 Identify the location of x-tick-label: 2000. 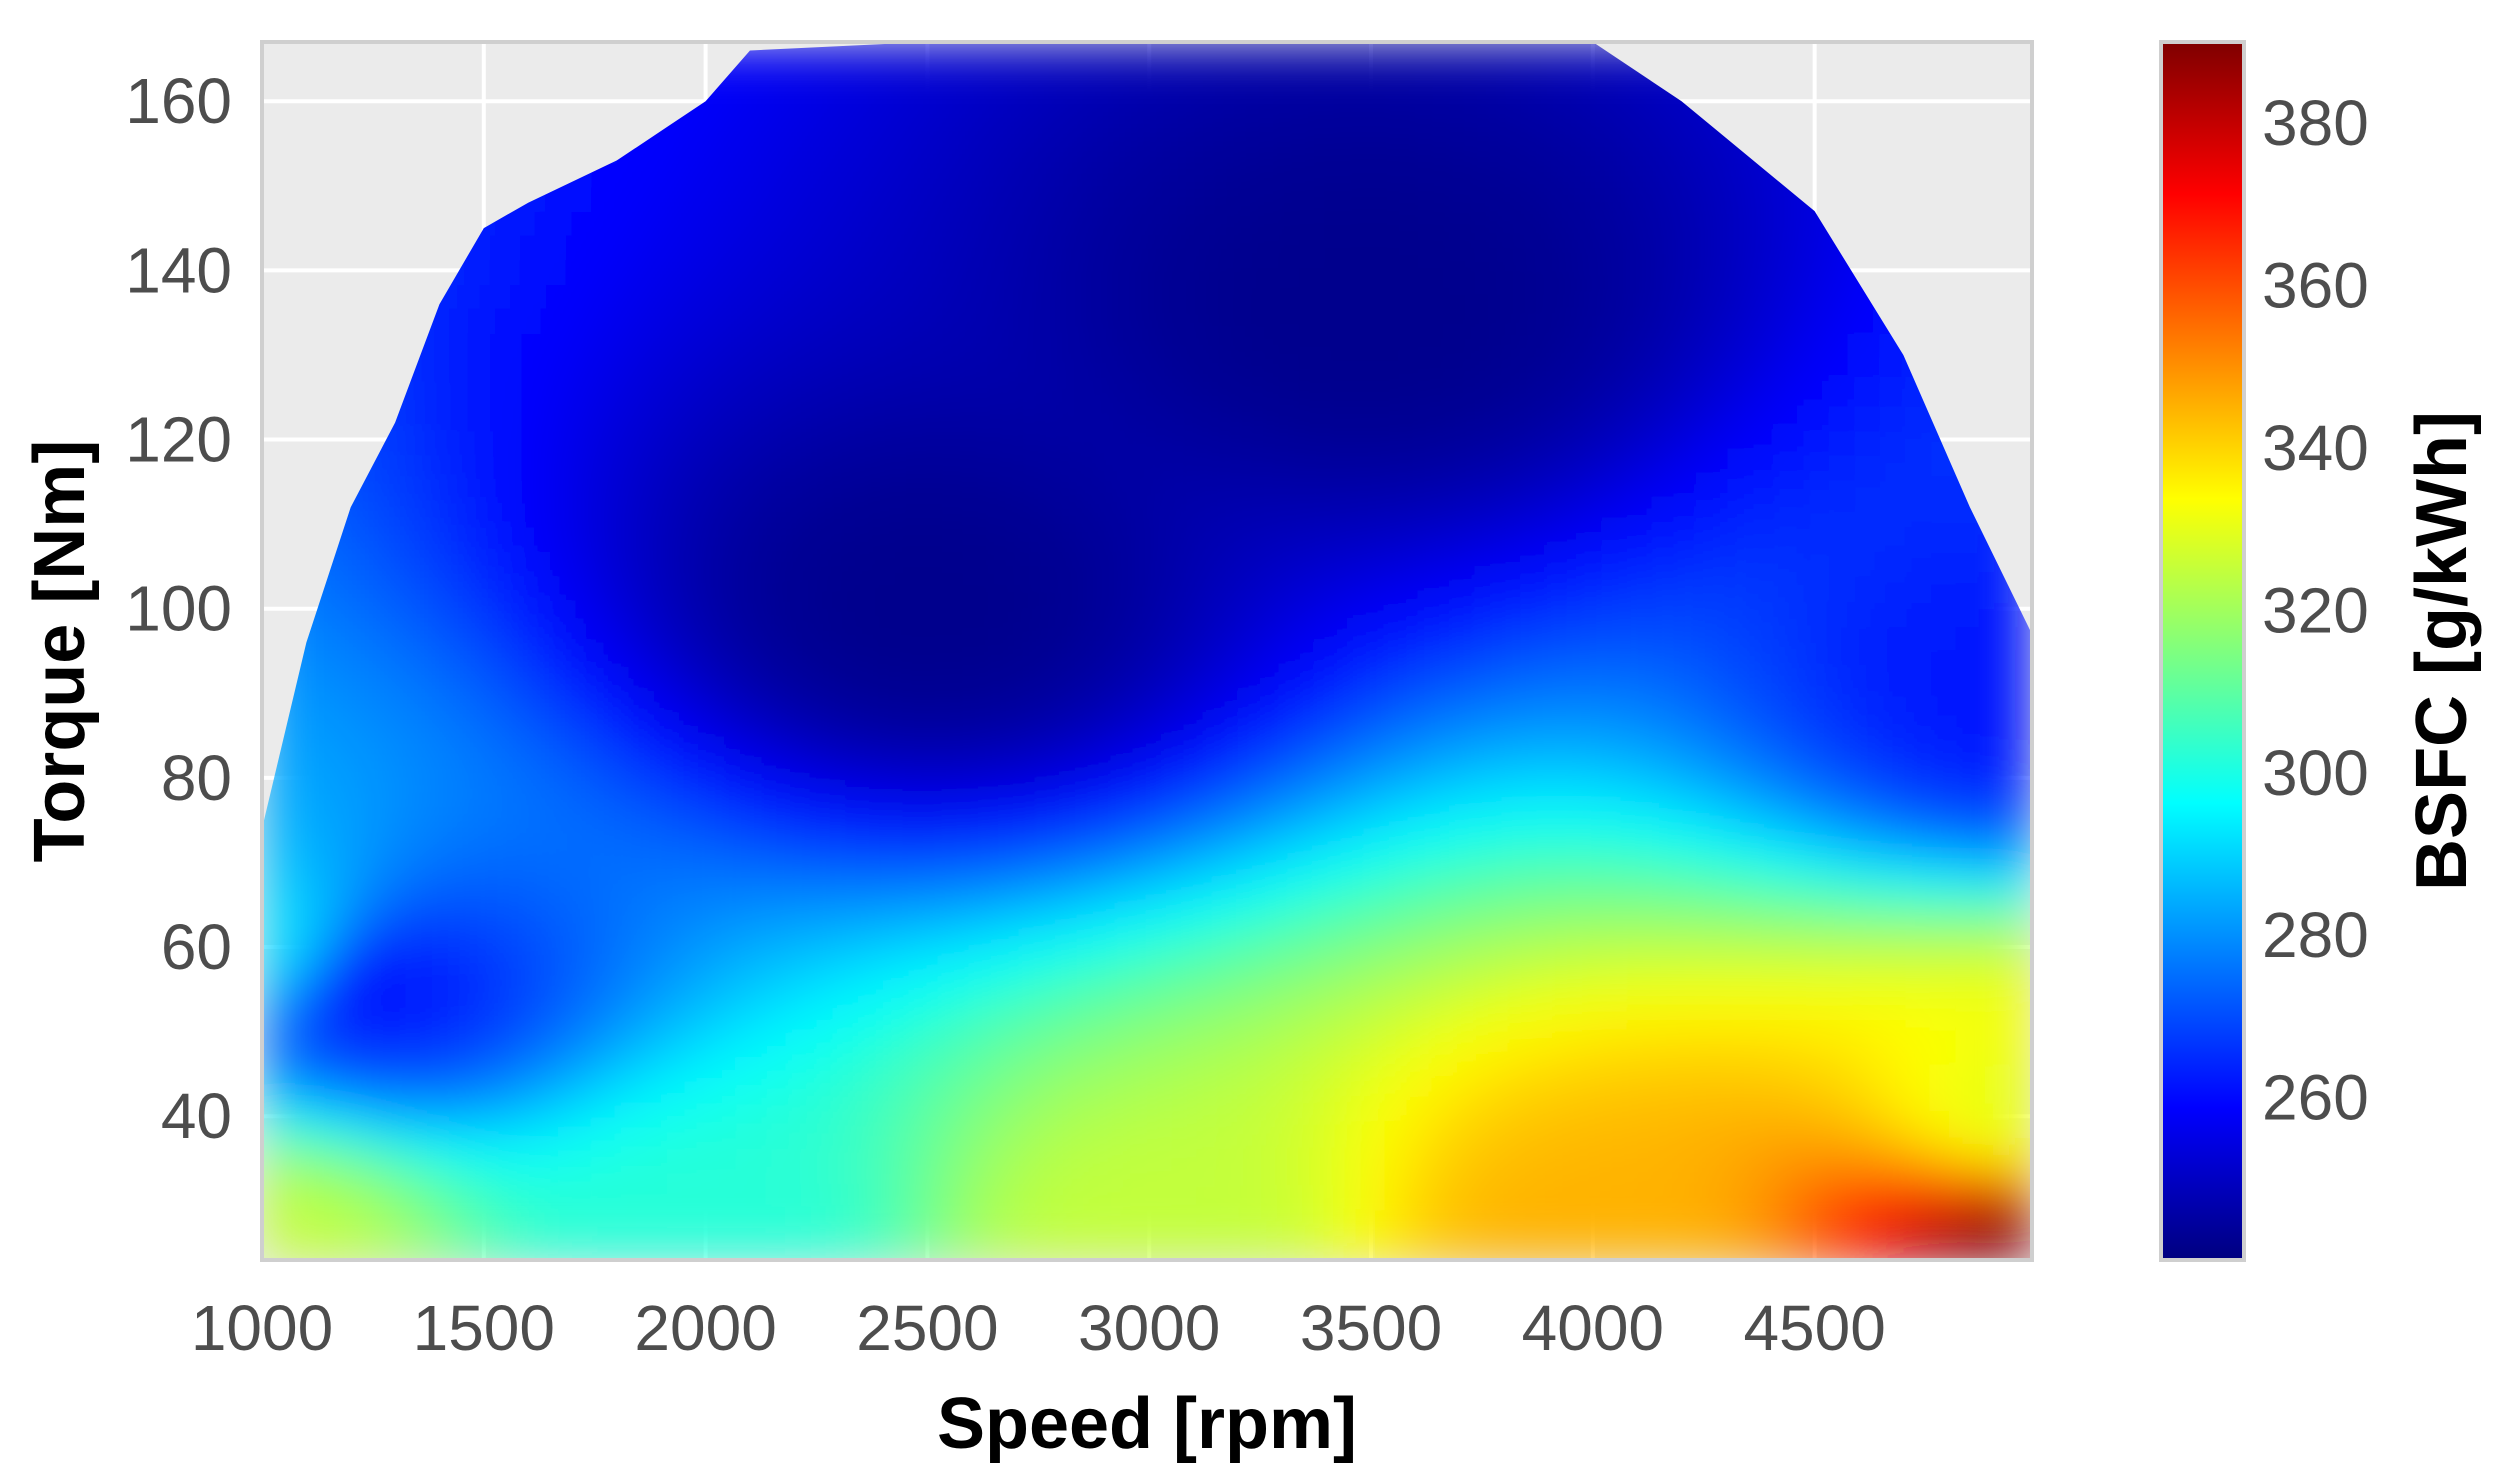
(705, 1328).